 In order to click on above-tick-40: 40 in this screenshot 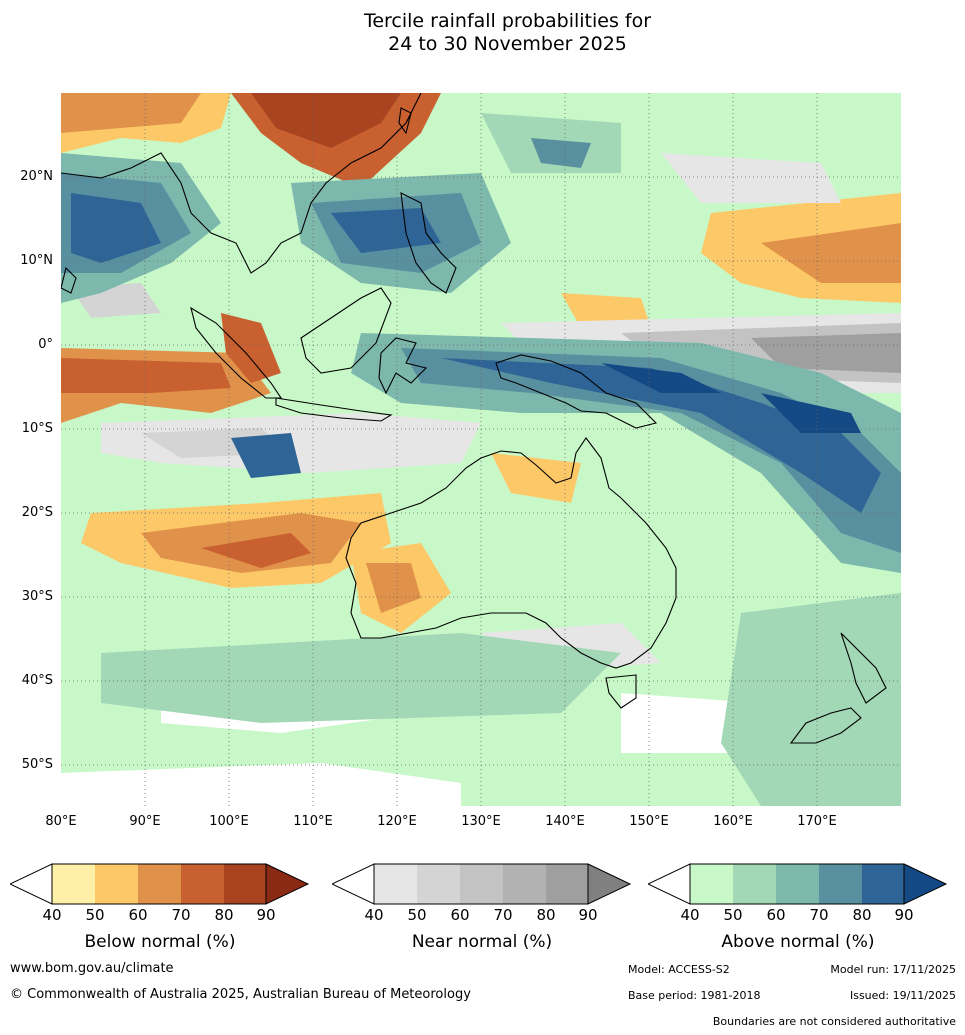, I will do `click(690, 915)`.